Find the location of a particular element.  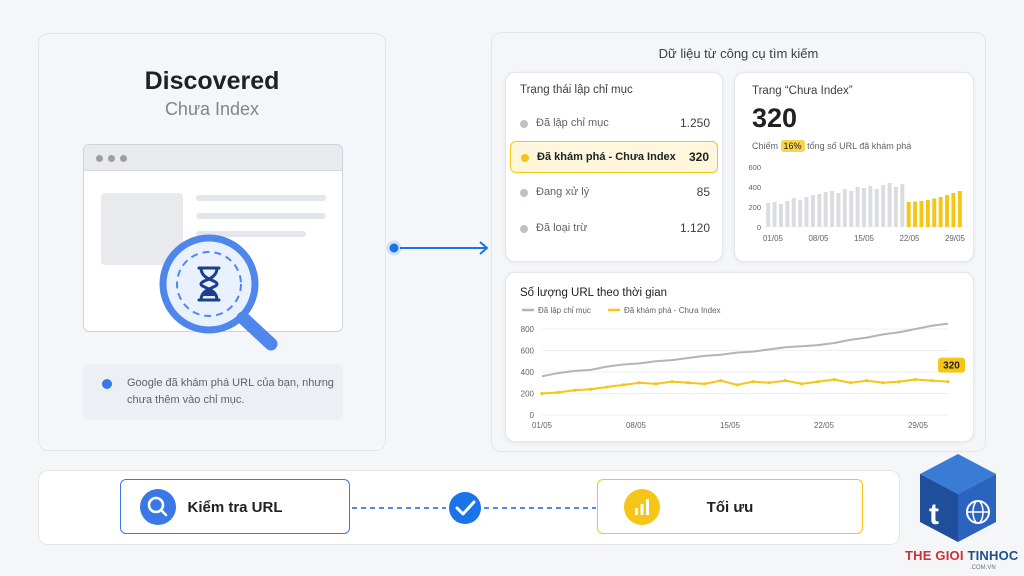

not-indexed-title: Trang “Chưa Index” is located at coordinates (802, 91).